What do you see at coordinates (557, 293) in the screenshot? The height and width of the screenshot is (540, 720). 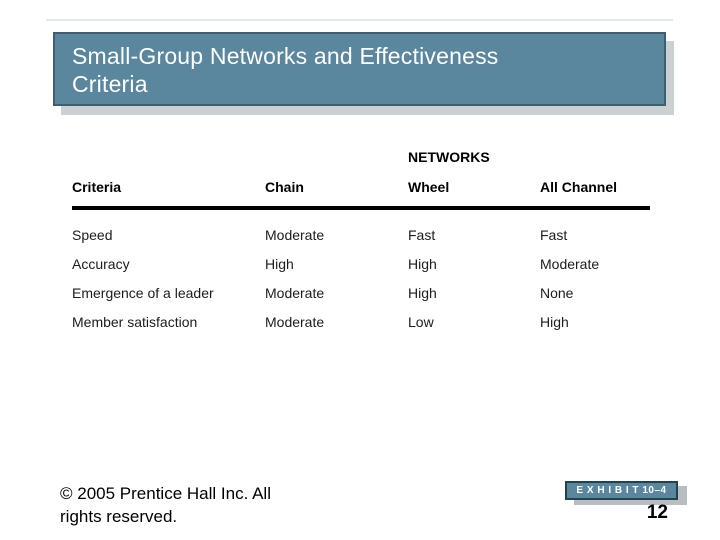 I see `table-cell: None` at bounding box center [557, 293].